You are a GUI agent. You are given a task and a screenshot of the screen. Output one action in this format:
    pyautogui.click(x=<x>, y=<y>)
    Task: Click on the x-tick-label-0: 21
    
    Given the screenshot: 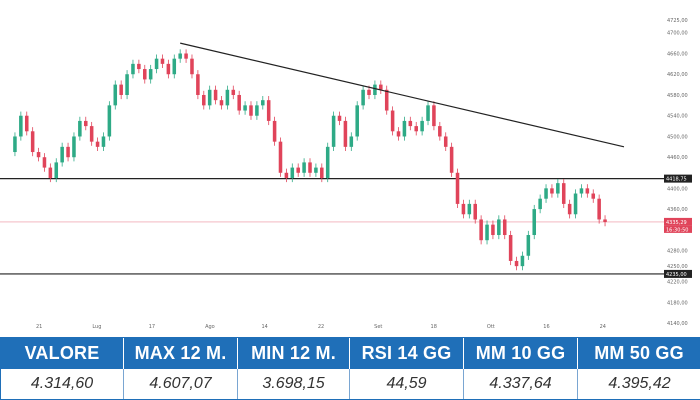 What is the action you would take?
    pyautogui.click(x=39, y=327)
    